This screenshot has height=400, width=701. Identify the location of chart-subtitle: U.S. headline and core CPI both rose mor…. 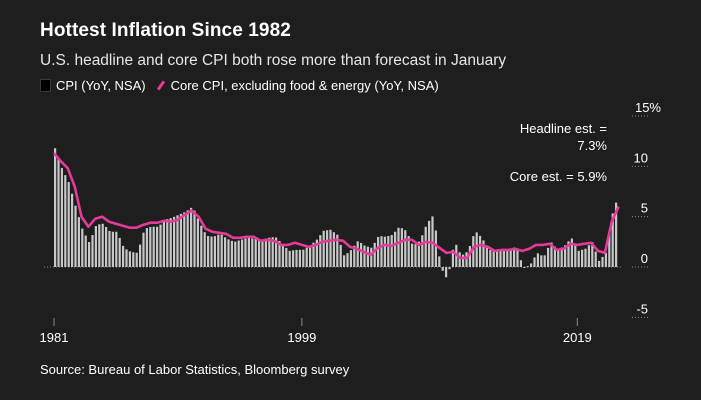
(273, 60).